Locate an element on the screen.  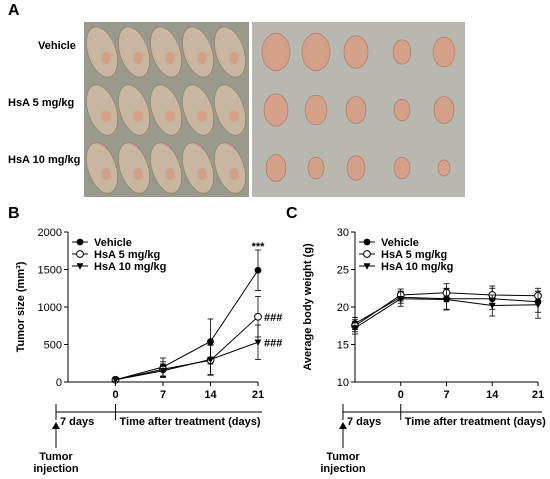
injection-label: injection is located at coordinates (343, 469).